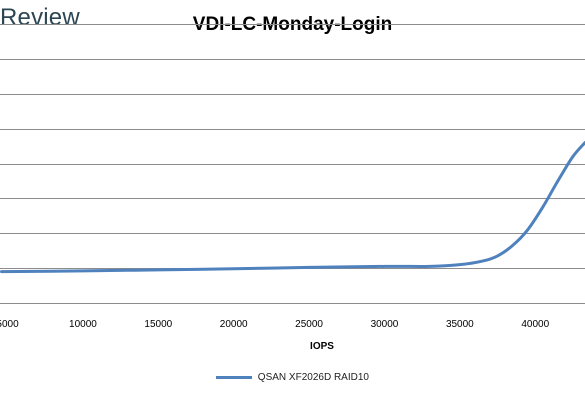 The image size is (585, 401). I want to click on x-tick-label-4: 25000, so click(309, 324).